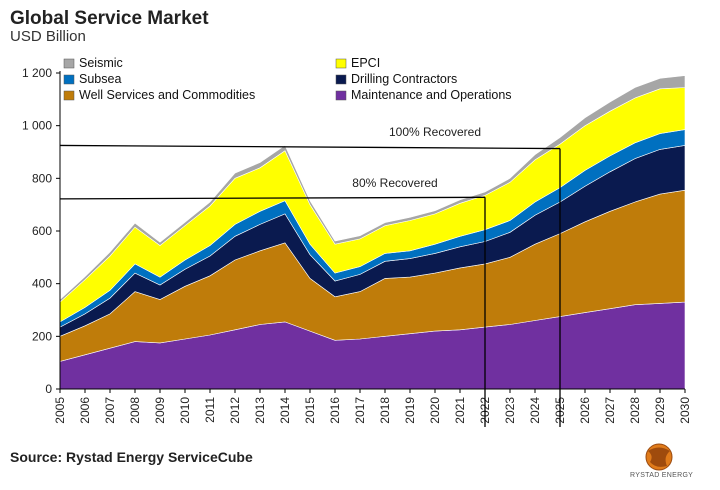  Describe the element at coordinates (101, 63) in the screenshot. I see `legend-label-seismic: Seismic` at that location.